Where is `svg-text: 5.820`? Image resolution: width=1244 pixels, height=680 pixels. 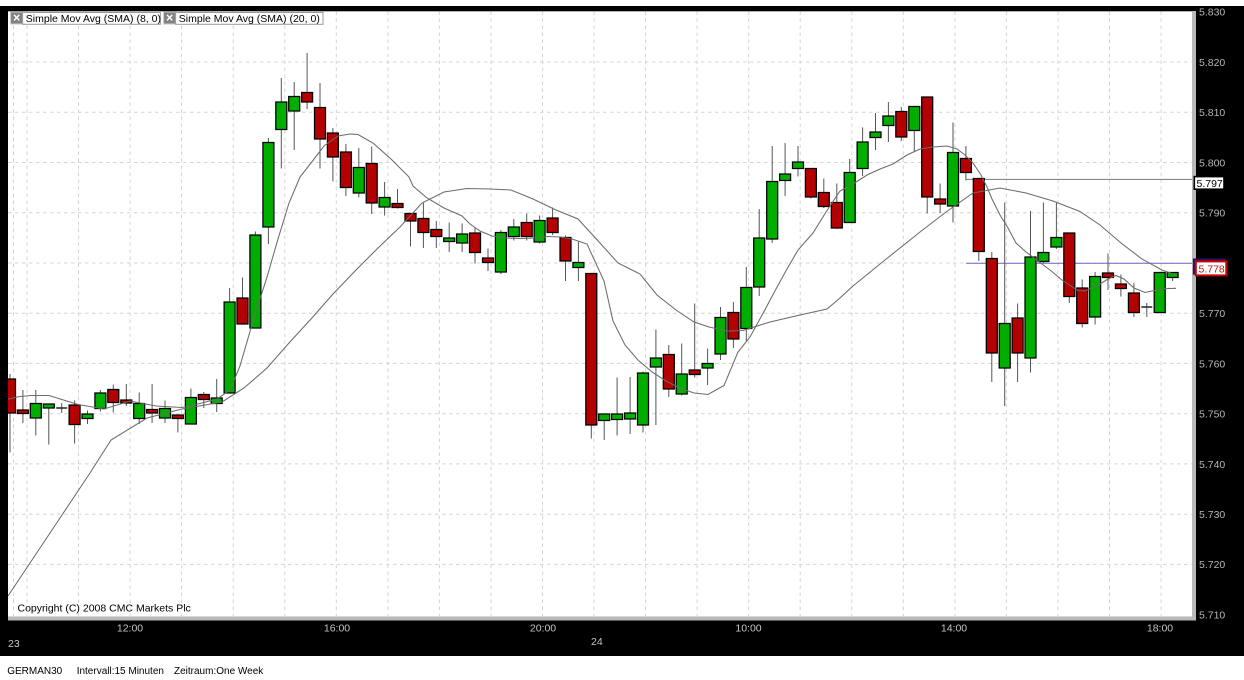 svg-text: 5.820 is located at coordinates (1212, 63).